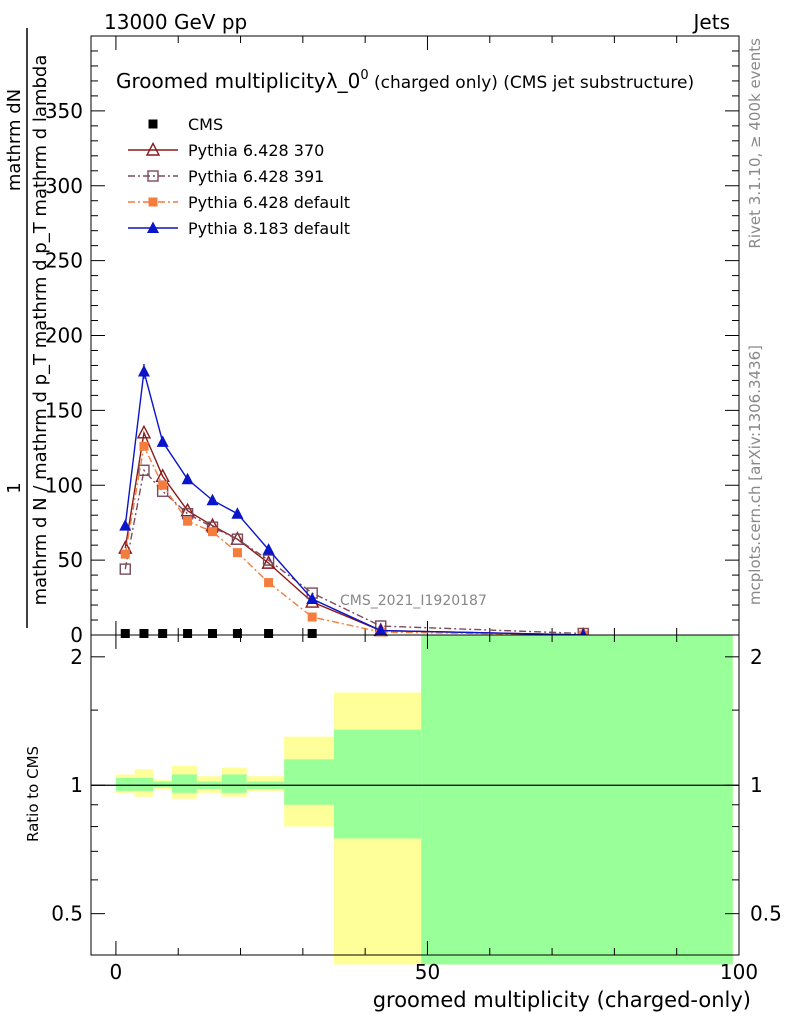 The image size is (786, 1024). I want to click on ratio-ytick-label: 1, so click(76, 785).